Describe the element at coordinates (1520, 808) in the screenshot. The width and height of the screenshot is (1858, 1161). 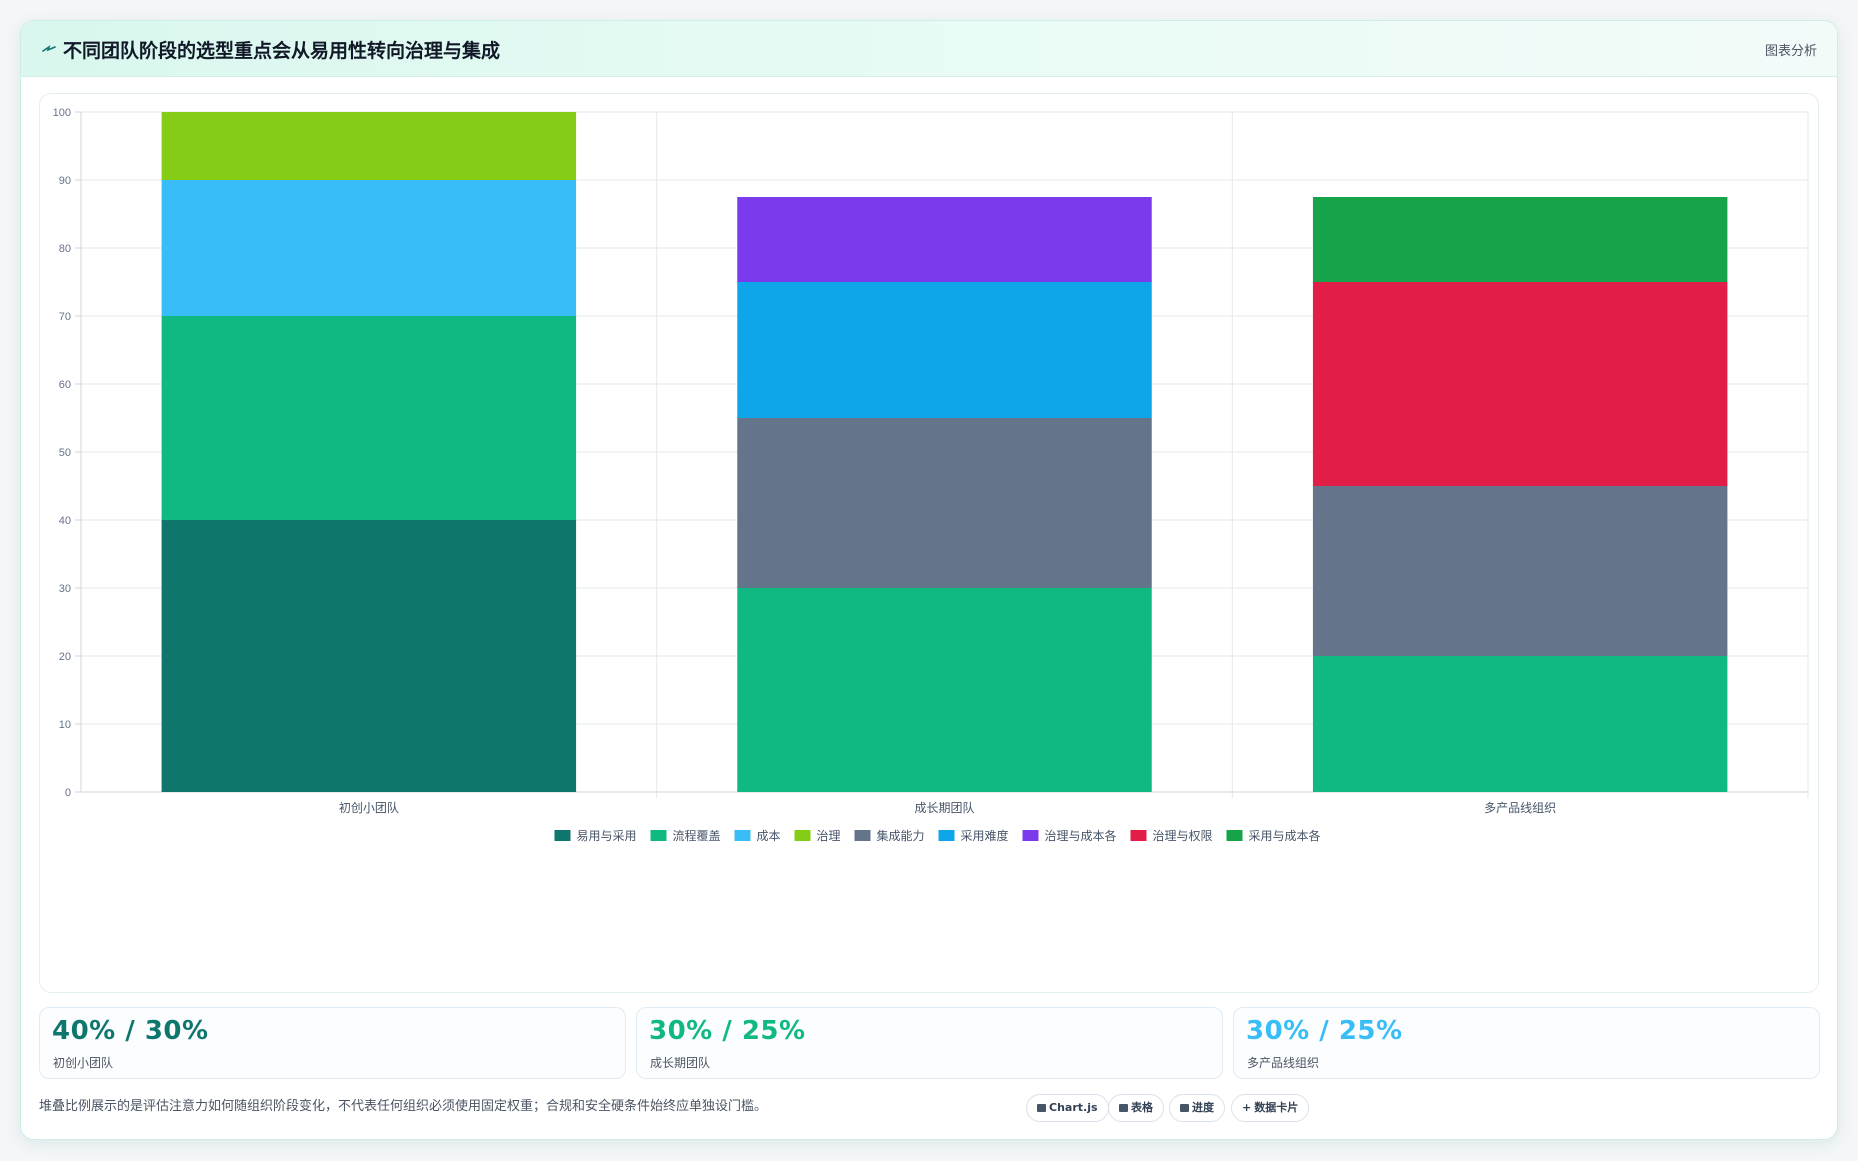
I see `x-tick-label: 多产品线组织` at that location.